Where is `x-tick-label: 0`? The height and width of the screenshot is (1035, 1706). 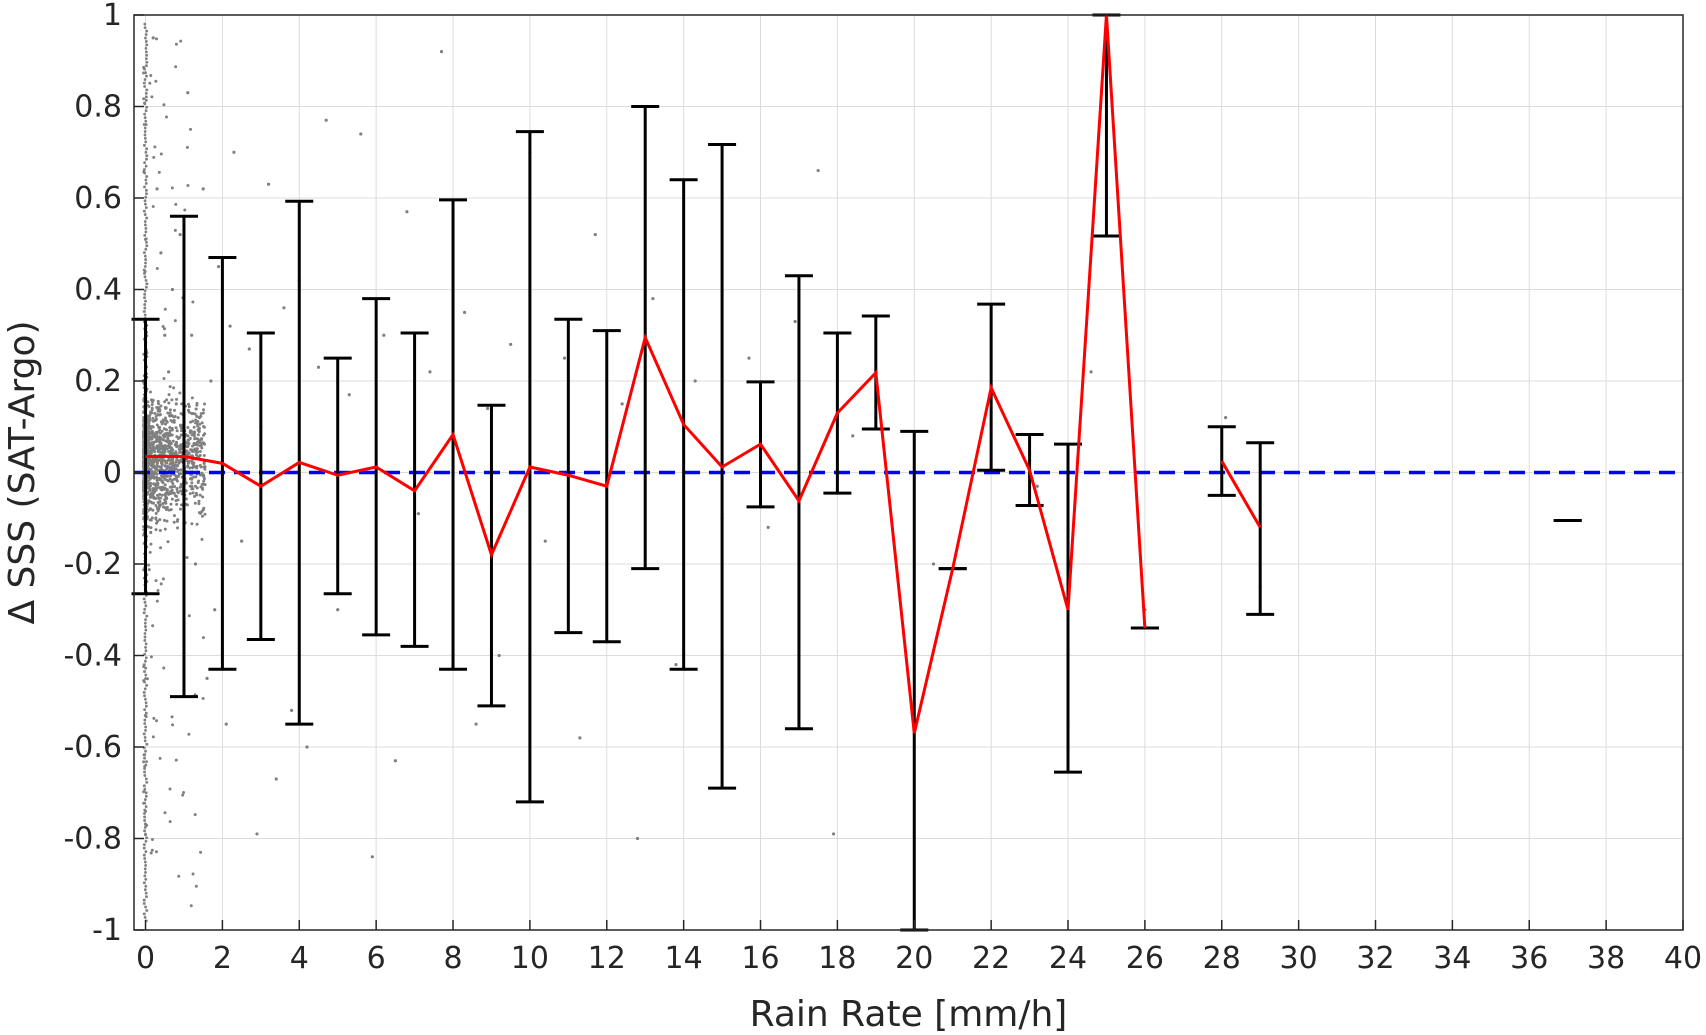
x-tick-label: 0 is located at coordinates (145, 958).